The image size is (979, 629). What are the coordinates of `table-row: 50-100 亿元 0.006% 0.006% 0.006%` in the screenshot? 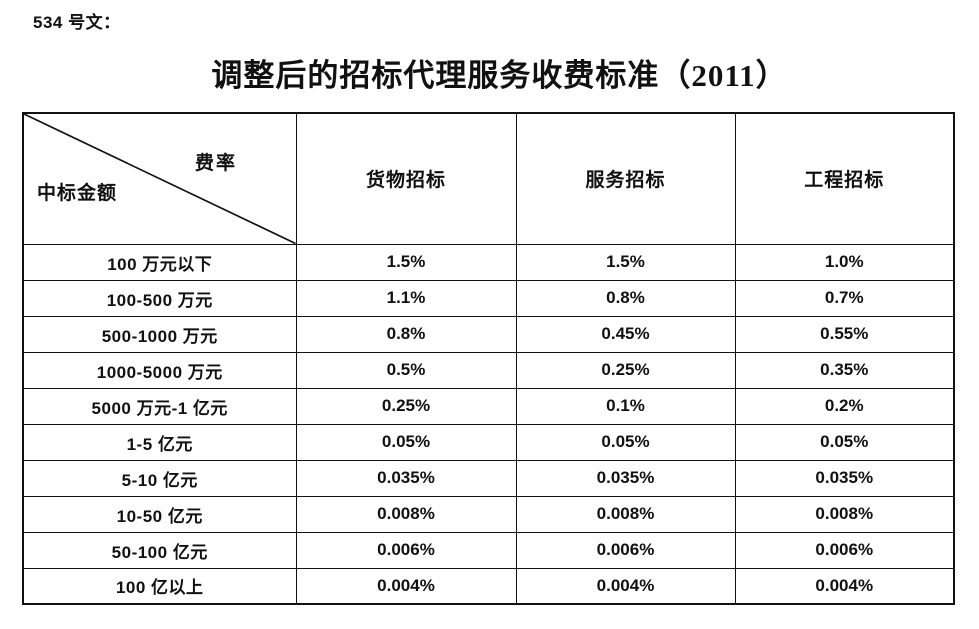 It's located at (488, 550).